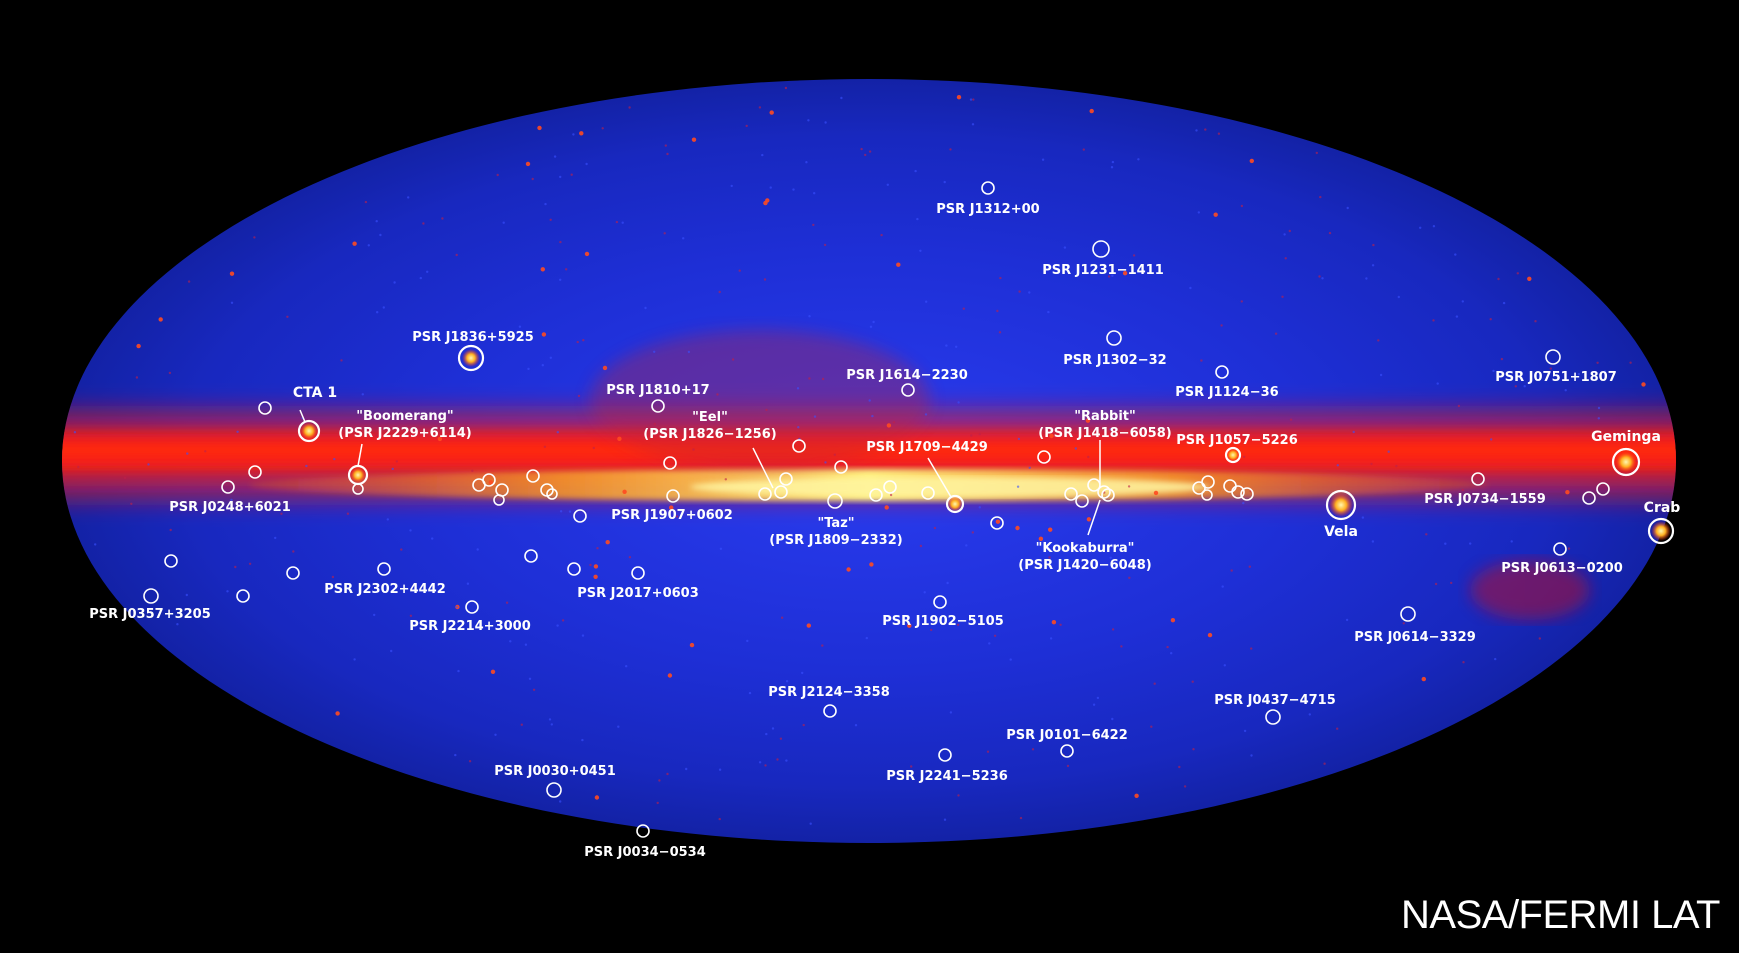 The height and width of the screenshot is (953, 1739). Describe the element at coordinates (673, 496) in the screenshot. I see `ring-j1907` at that location.